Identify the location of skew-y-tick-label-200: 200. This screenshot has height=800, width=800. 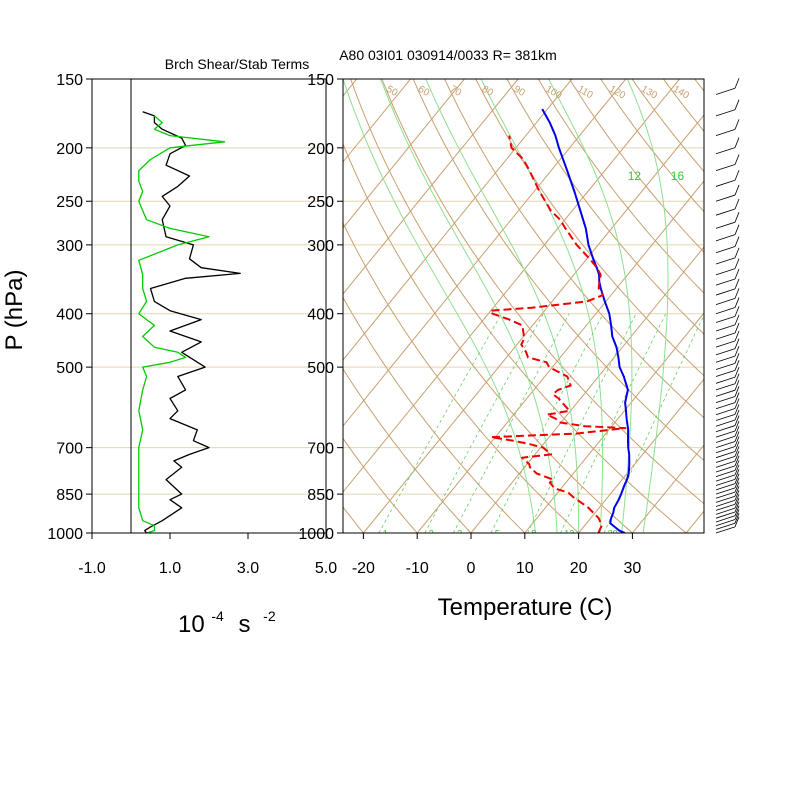
(320, 149).